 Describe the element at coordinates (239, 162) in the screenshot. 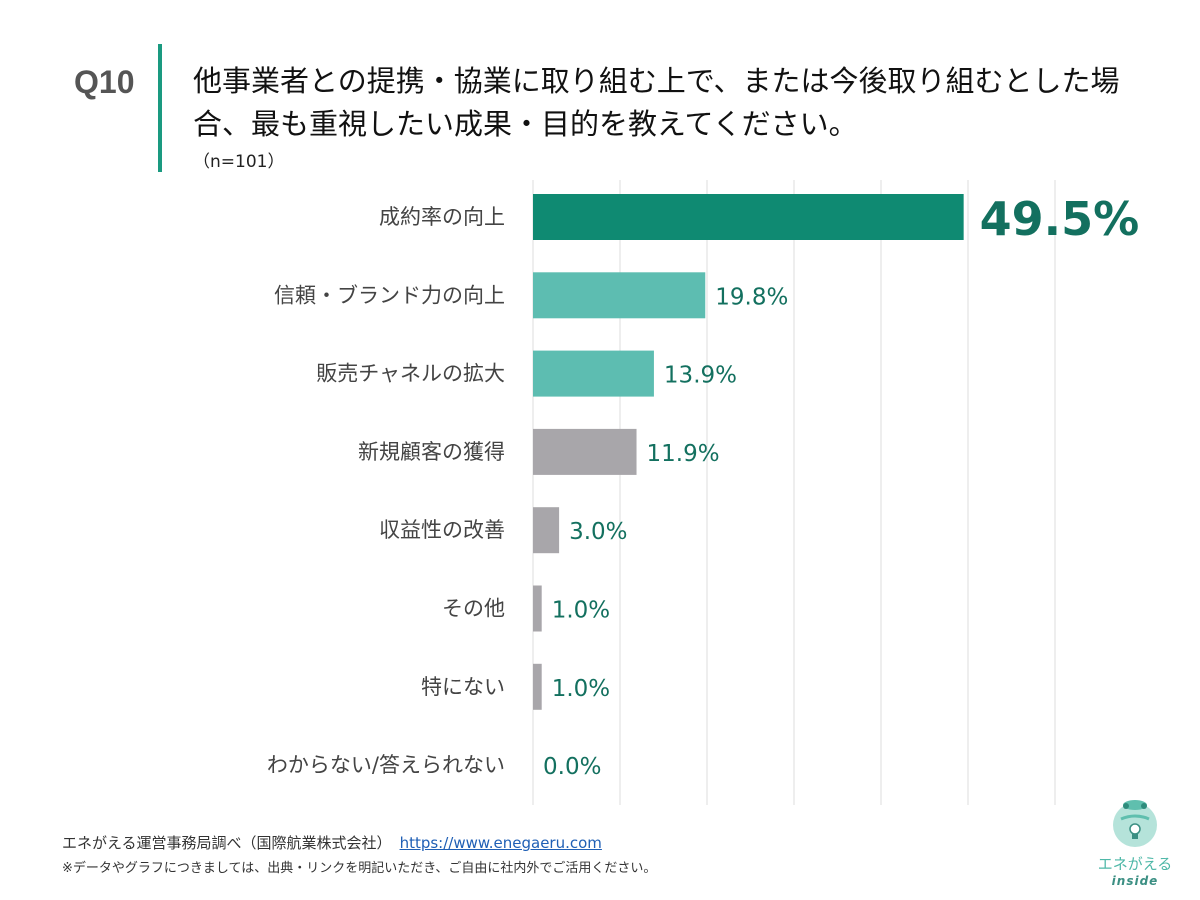

I see `sample-size: （n=101）` at that location.